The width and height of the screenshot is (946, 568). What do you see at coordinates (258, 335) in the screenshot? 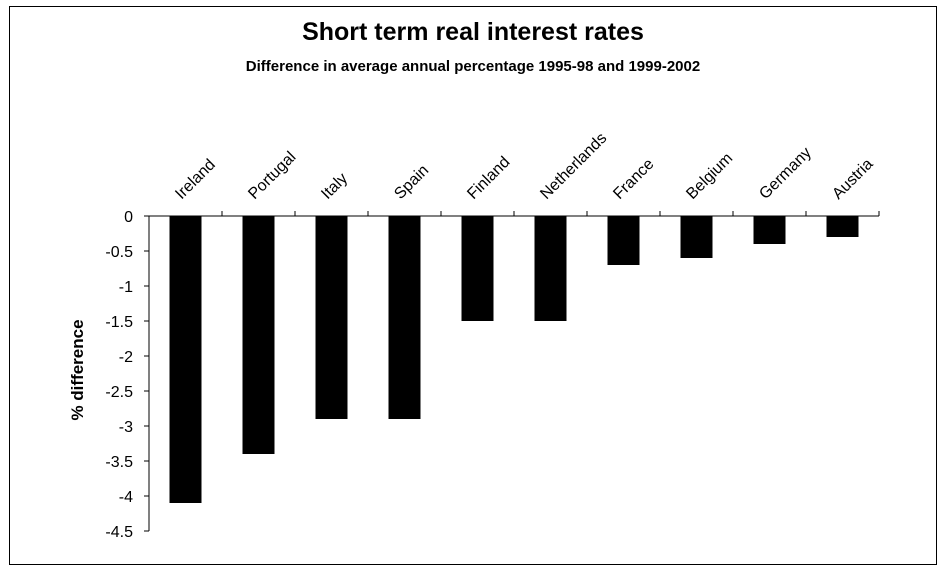
I see `bar-portugal` at bounding box center [258, 335].